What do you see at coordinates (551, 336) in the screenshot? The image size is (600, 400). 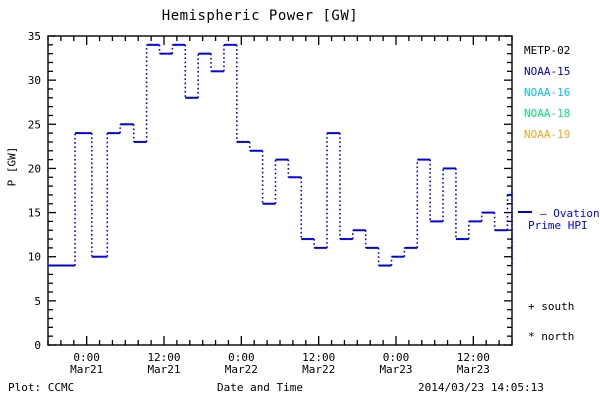 I see `north-symbol-legend: * north` at bounding box center [551, 336].